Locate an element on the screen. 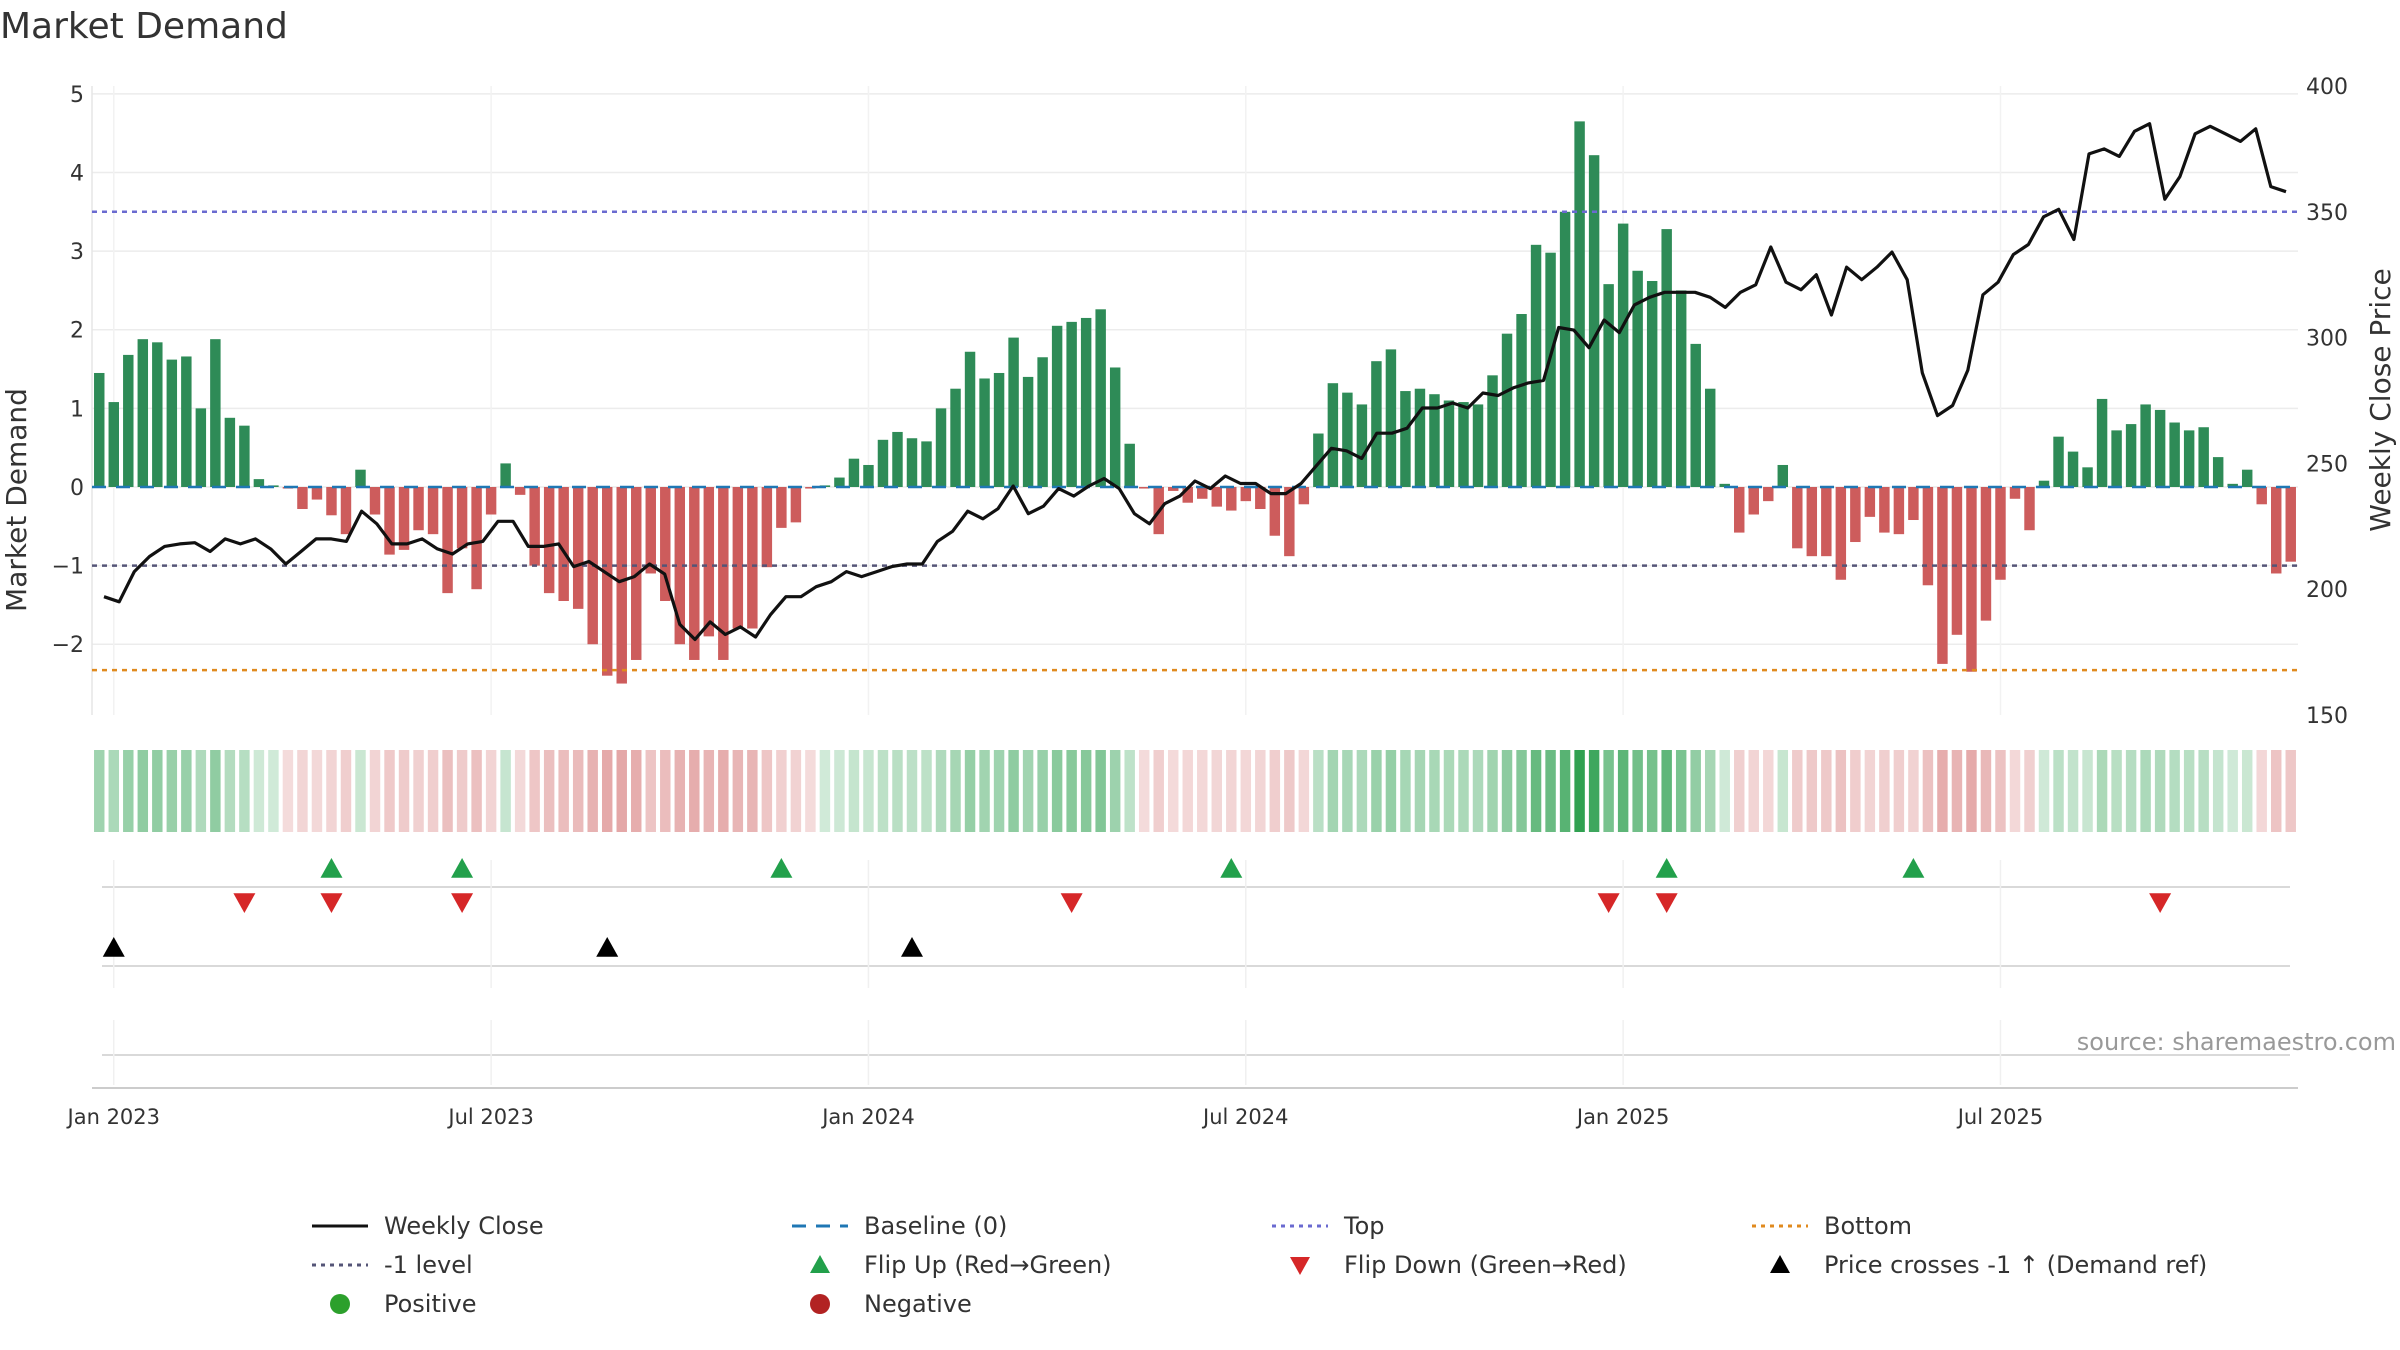 The image size is (2400, 1350). left-tick-label: 2 is located at coordinates (77, 331).